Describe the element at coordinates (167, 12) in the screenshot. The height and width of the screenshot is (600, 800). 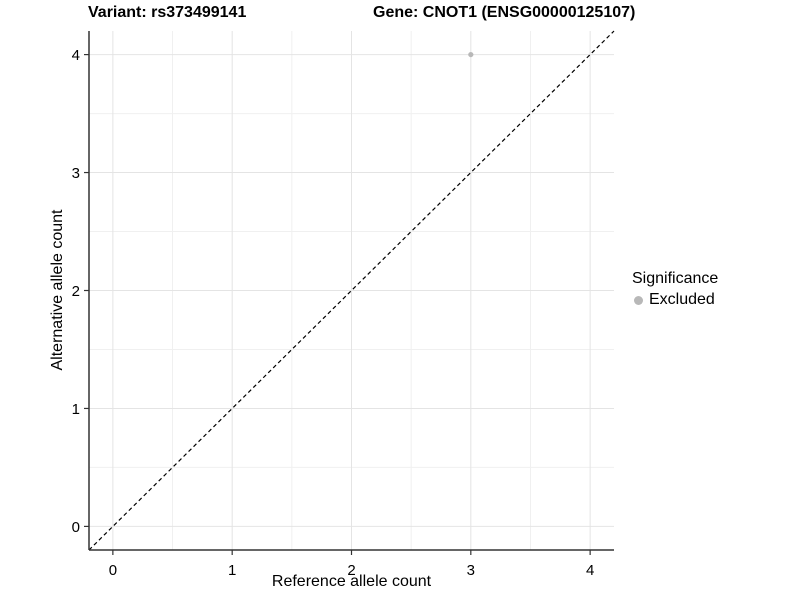
I see `plot-title-variant: Variant: rs373499141` at that location.